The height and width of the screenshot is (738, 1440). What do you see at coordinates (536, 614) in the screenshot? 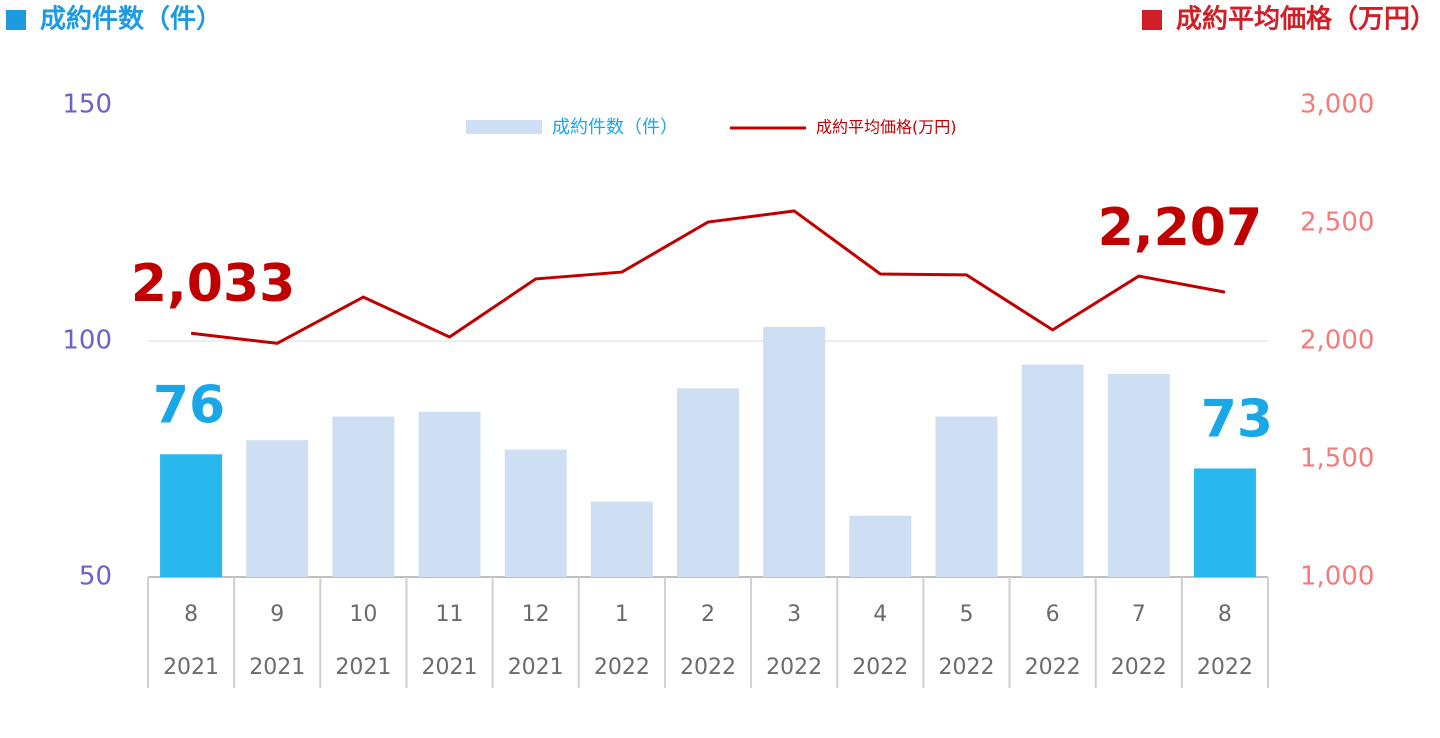
I see `x-tick-label: 12` at bounding box center [536, 614].